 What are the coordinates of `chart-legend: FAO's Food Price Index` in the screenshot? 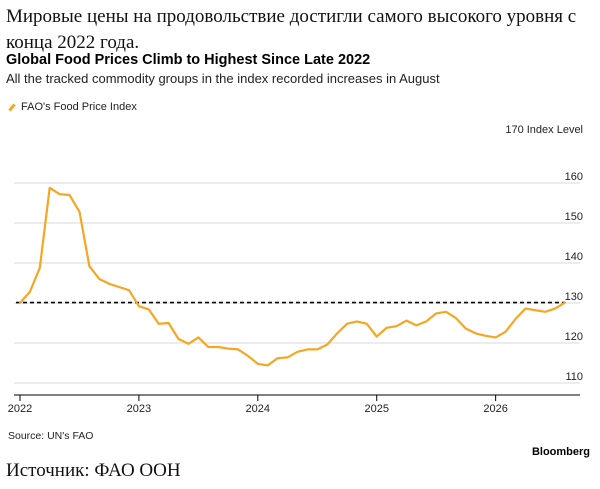 It's located at (72, 107).